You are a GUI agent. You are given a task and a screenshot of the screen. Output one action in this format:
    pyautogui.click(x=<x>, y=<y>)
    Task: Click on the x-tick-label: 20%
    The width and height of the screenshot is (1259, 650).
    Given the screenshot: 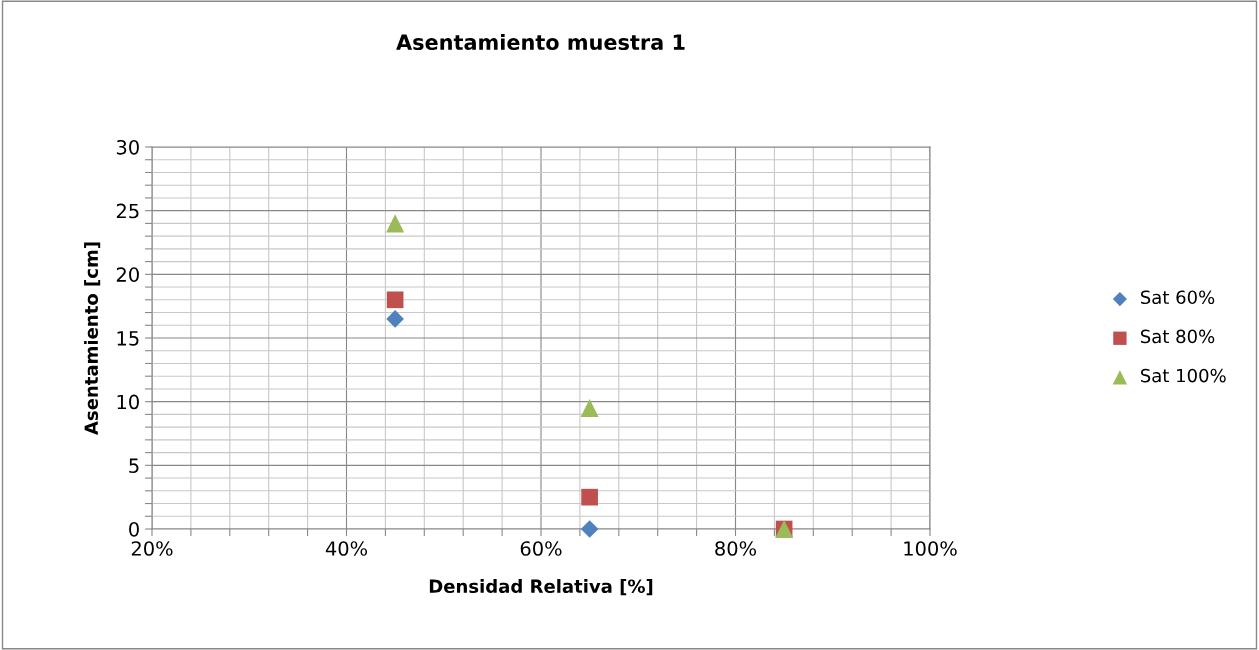 What is the action you would take?
    pyautogui.click(x=152, y=548)
    